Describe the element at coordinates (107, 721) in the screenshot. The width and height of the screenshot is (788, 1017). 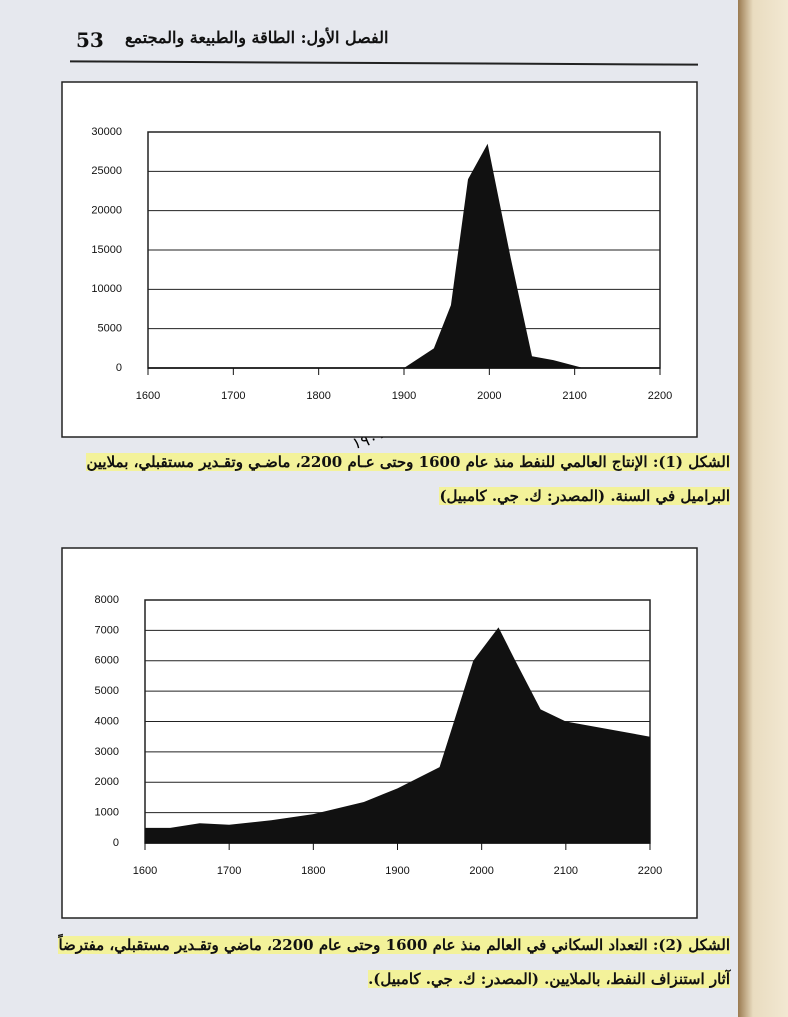
I see `y-tick-label: 4000` at that location.